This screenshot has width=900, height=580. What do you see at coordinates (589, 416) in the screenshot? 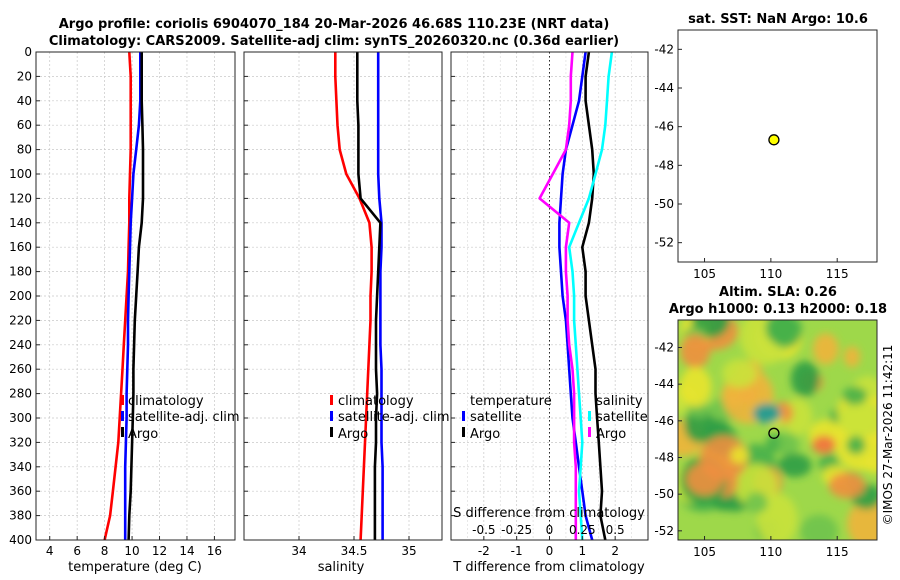
I see `legend-swatch-salt-satellite` at bounding box center [589, 416].